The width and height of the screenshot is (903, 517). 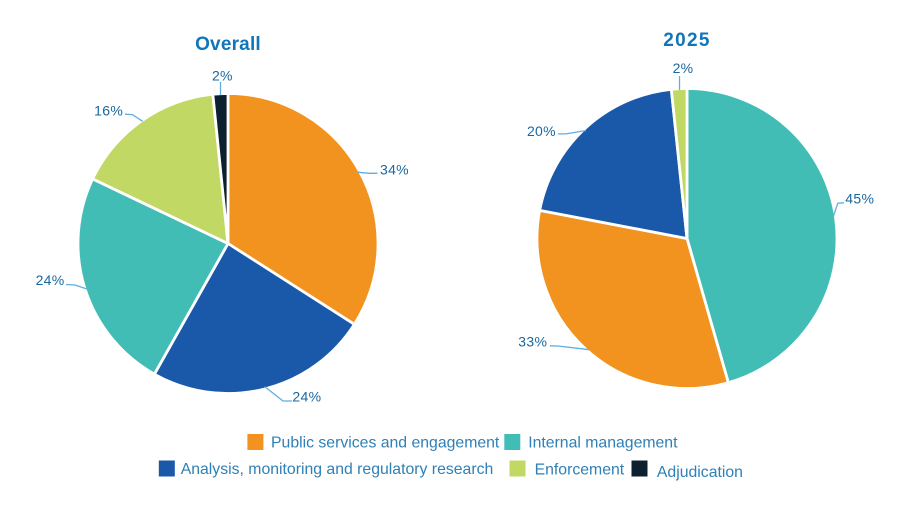 I want to click on svg-text: 45%, so click(x=859, y=198).